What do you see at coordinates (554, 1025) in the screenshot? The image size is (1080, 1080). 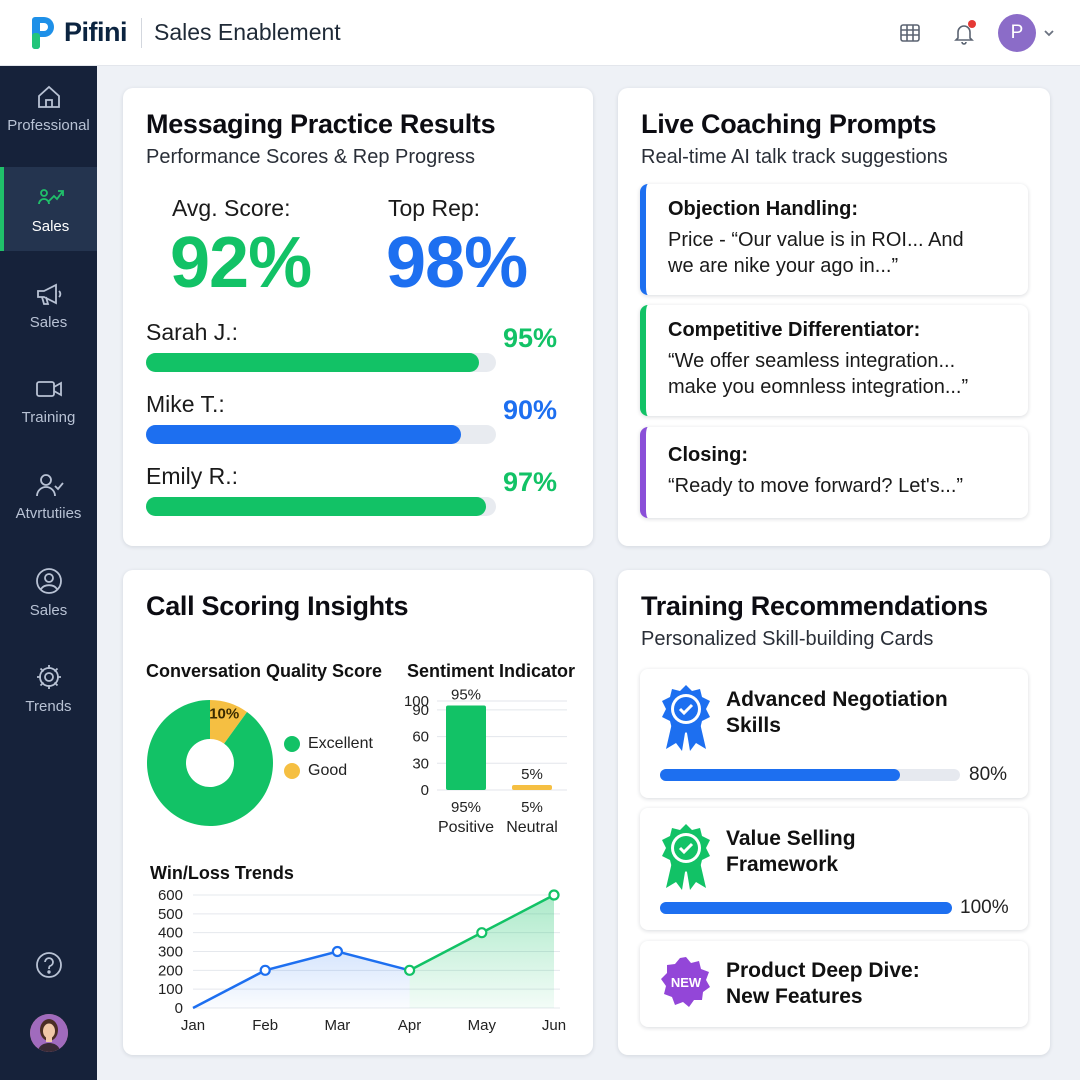 I see `x-tick-label: Jun` at bounding box center [554, 1025].